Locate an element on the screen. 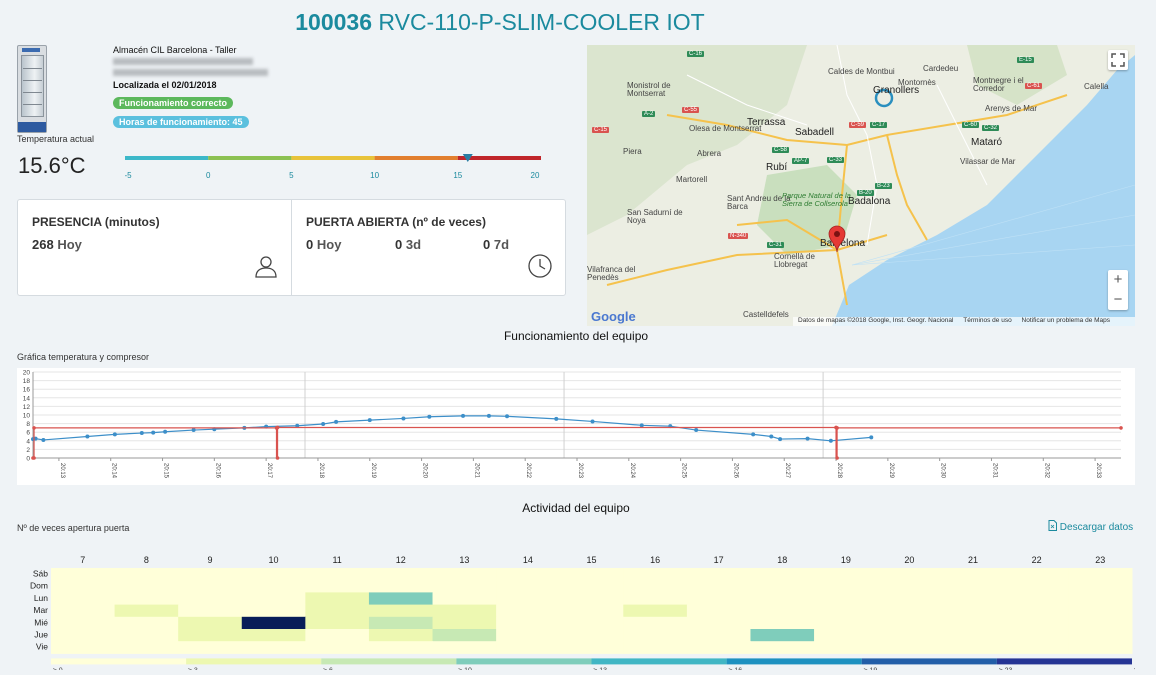 The height and width of the screenshot is (675, 1156). download-data-link: Descargar datos is located at coordinates (1090, 526).